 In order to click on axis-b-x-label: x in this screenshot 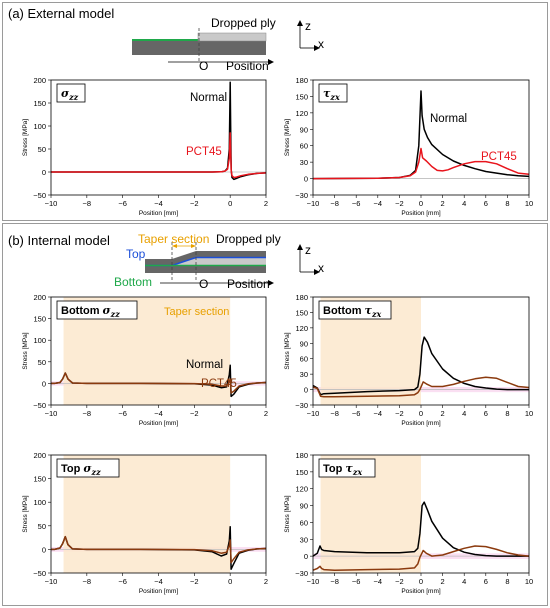, I will do `click(321, 268)`.